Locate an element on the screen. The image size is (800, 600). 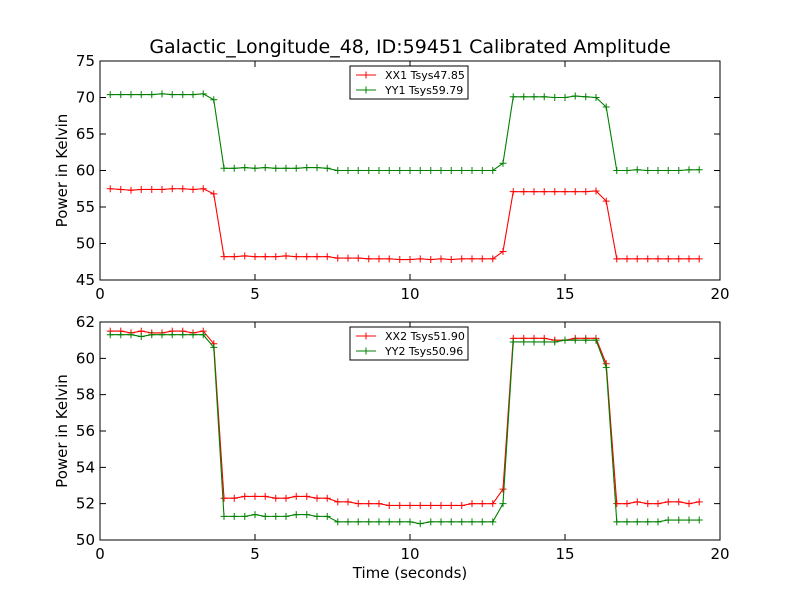
y-tick-label: 75 is located at coordinates (85, 61).